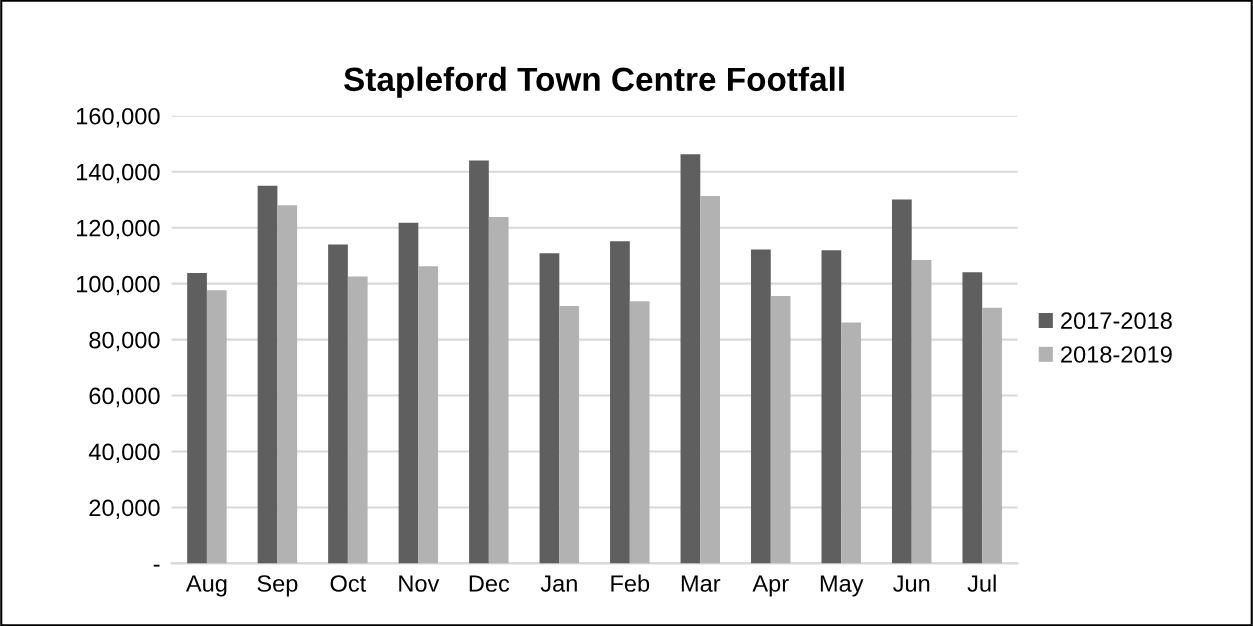 The width and height of the screenshot is (1253, 626). What do you see at coordinates (911, 583) in the screenshot?
I see `x-tick-label: Jun` at bounding box center [911, 583].